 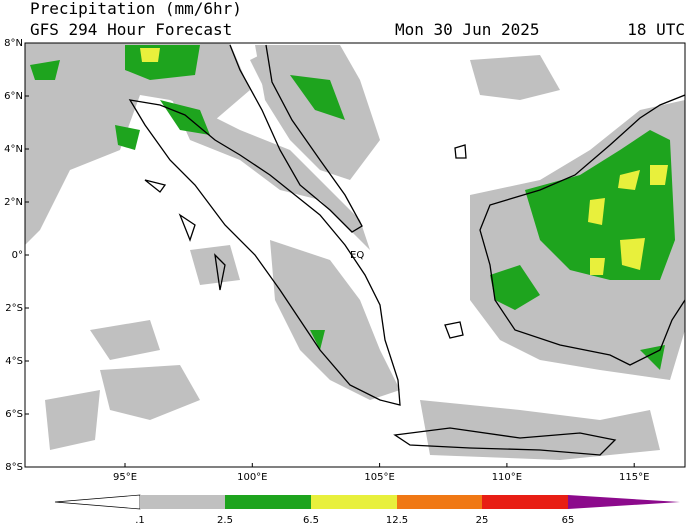 I want to click on lat-label: 2°S, so click(x=14, y=308).